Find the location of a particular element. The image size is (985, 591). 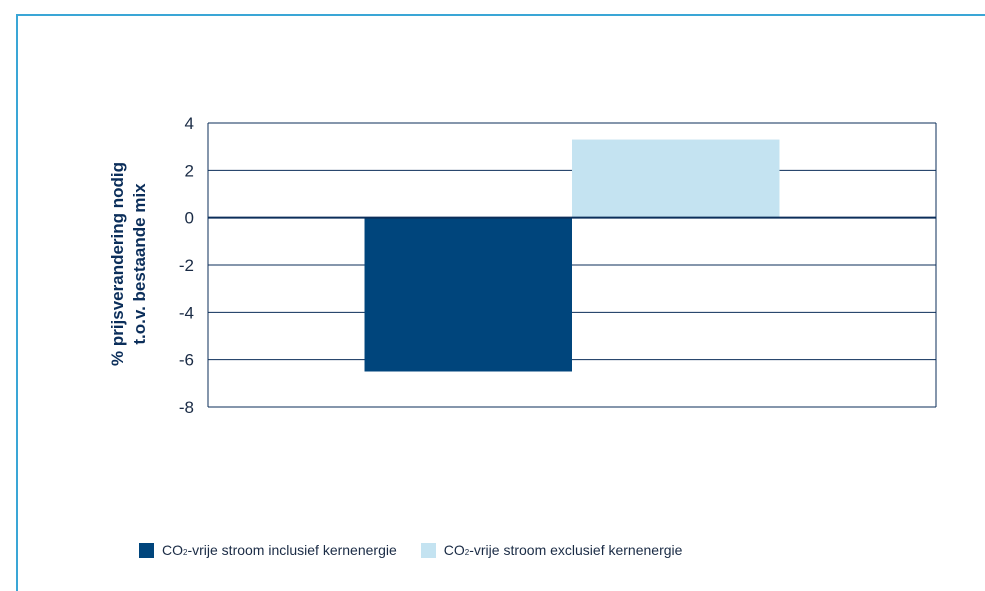

legend-swatch-exclusief is located at coordinates (428, 550).